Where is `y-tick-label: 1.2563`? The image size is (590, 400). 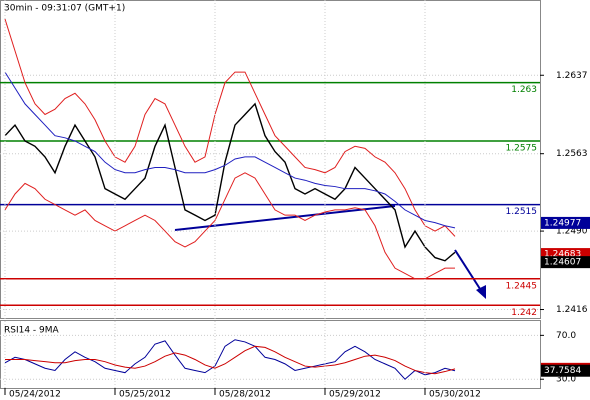
y-tick-label: 1.2563 is located at coordinates (572, 154).